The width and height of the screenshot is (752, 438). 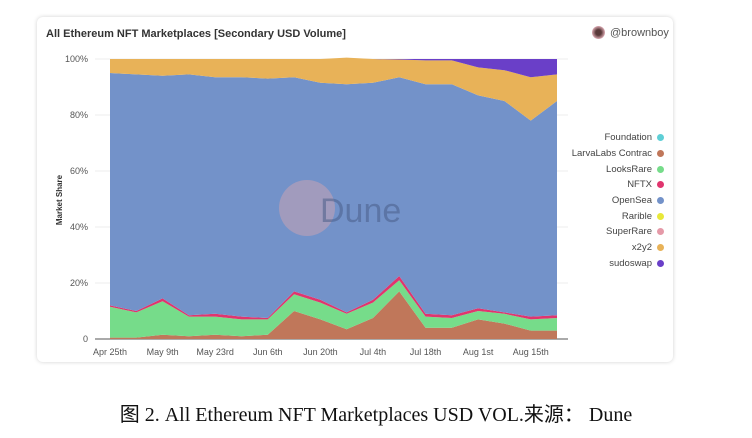 I want to click on x-tick-label: Jul 18th, so click(x=426, y=352).